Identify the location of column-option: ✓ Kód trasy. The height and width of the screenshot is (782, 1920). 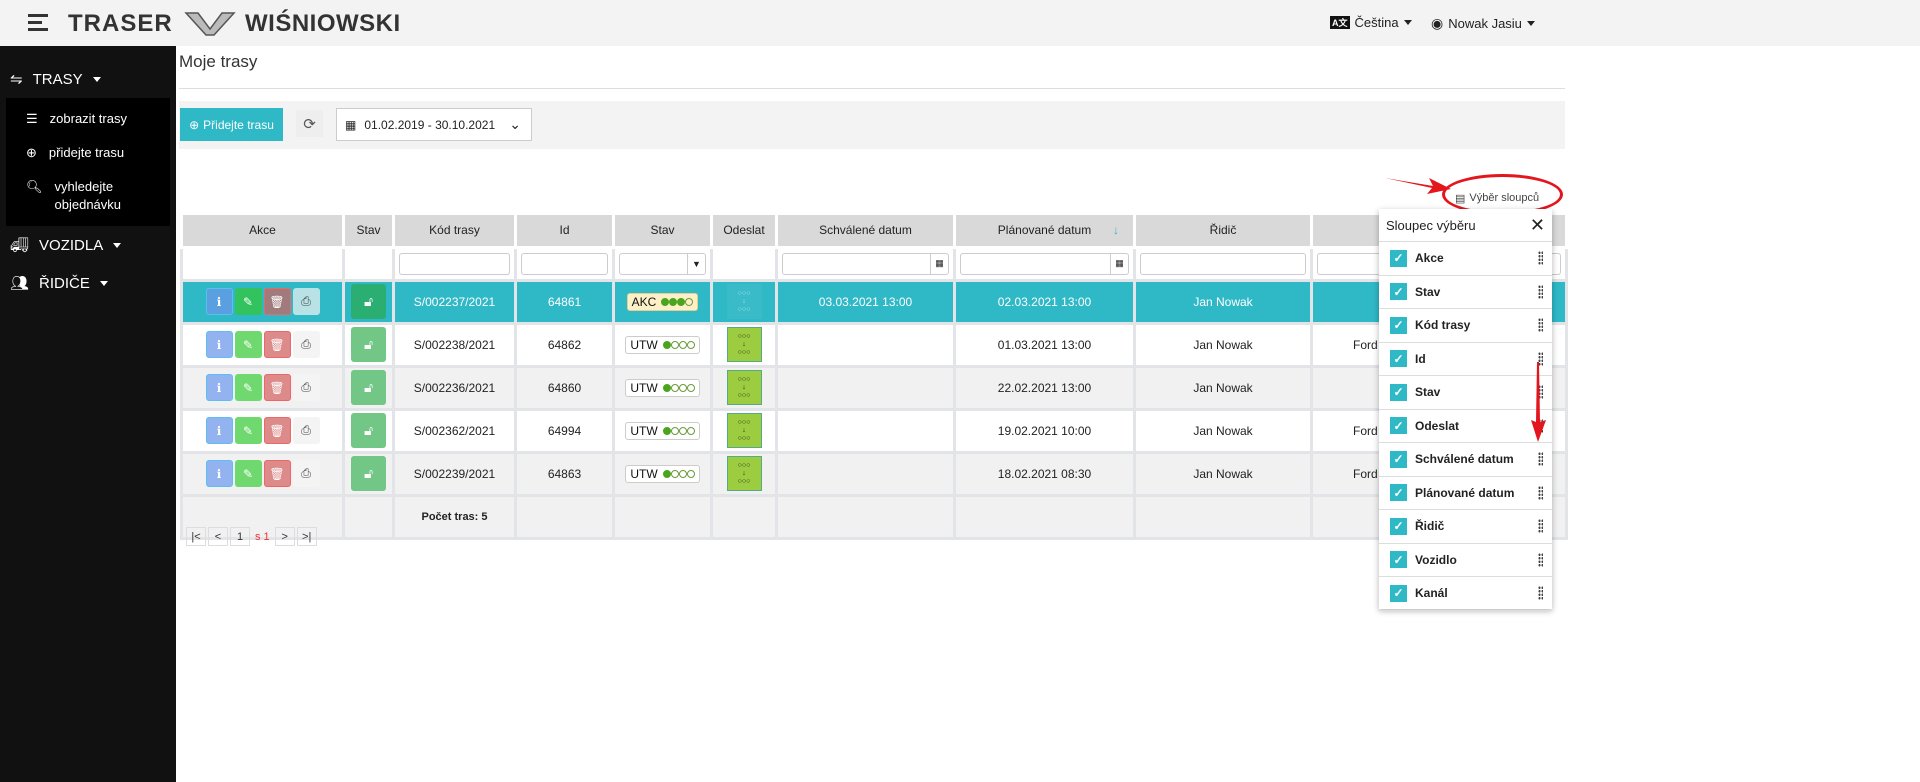
(1465, 326).